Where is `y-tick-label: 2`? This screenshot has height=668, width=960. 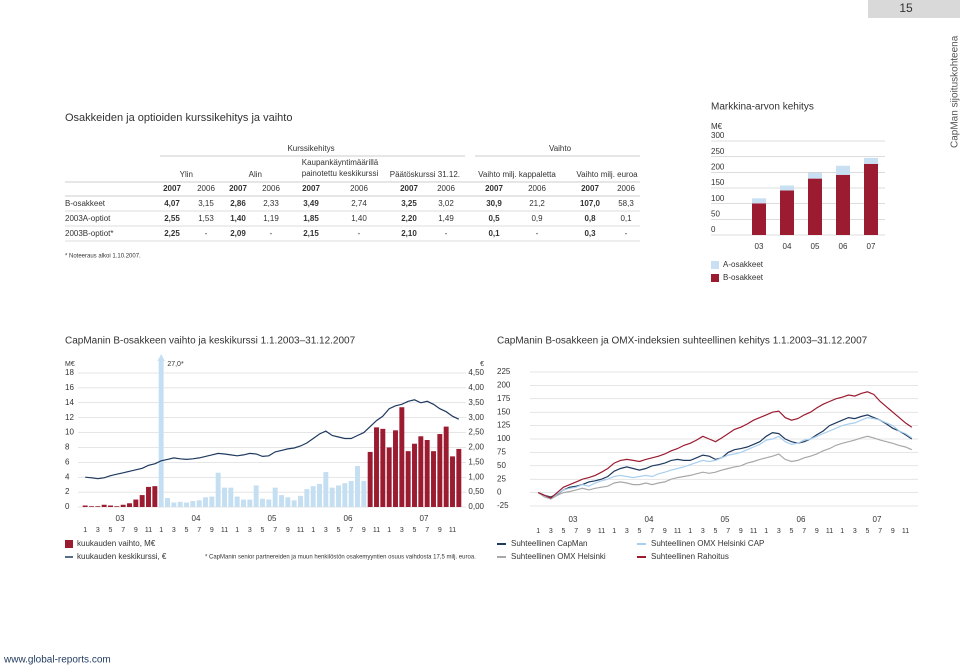
y-tick-label: 2 is located at coordinates (67, 491).